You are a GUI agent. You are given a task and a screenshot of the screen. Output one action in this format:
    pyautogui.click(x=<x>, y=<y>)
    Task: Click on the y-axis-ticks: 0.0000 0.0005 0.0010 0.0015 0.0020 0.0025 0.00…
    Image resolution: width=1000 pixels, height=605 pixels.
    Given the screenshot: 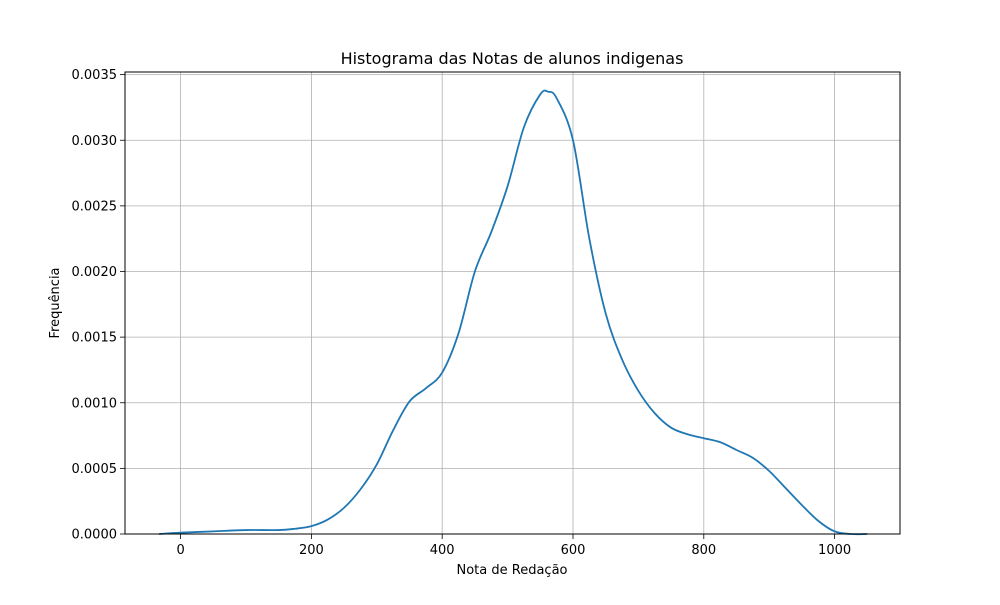 What is the action you would take?
    pyautogui.click(x=98, y=305)
    